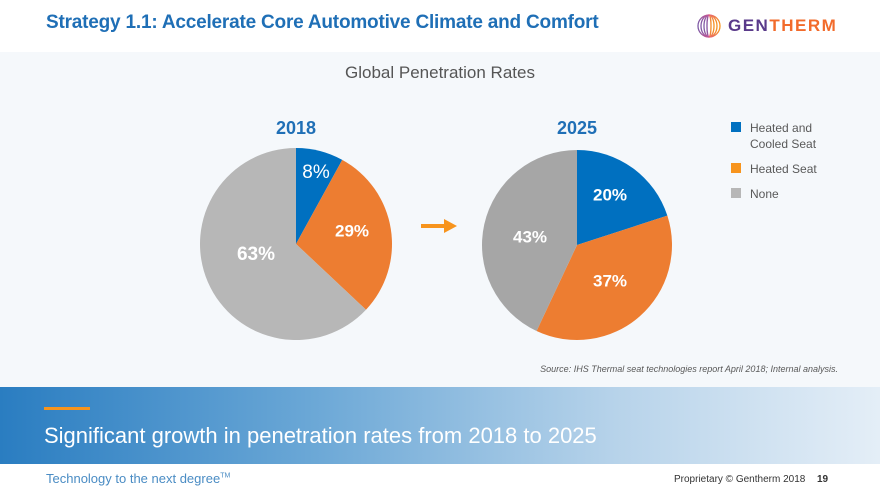 The image size is (880, 495). I want to click on data-label-heated: 29%, so click(352, 230).